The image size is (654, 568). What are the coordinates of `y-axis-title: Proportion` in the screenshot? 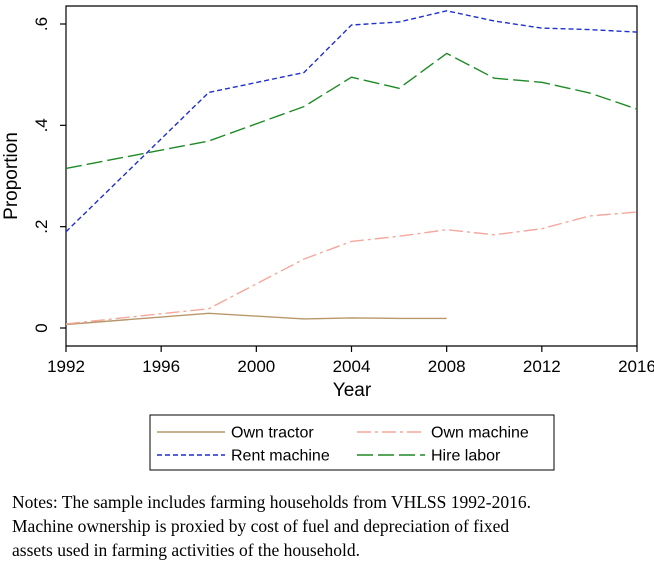 It's located at (11, 176).